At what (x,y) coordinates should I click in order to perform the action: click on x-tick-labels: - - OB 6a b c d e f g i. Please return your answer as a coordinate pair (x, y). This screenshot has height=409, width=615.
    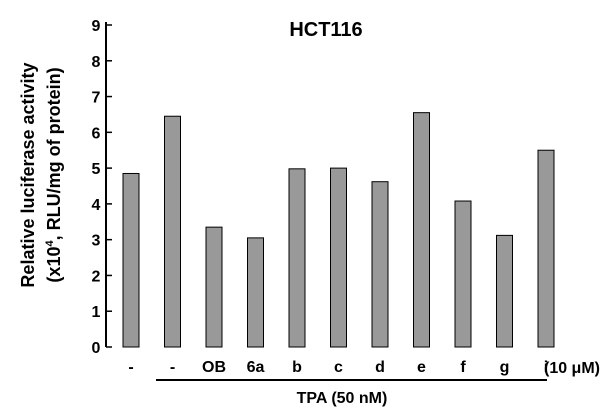
    Looking at the image, I should click on (338, 367).